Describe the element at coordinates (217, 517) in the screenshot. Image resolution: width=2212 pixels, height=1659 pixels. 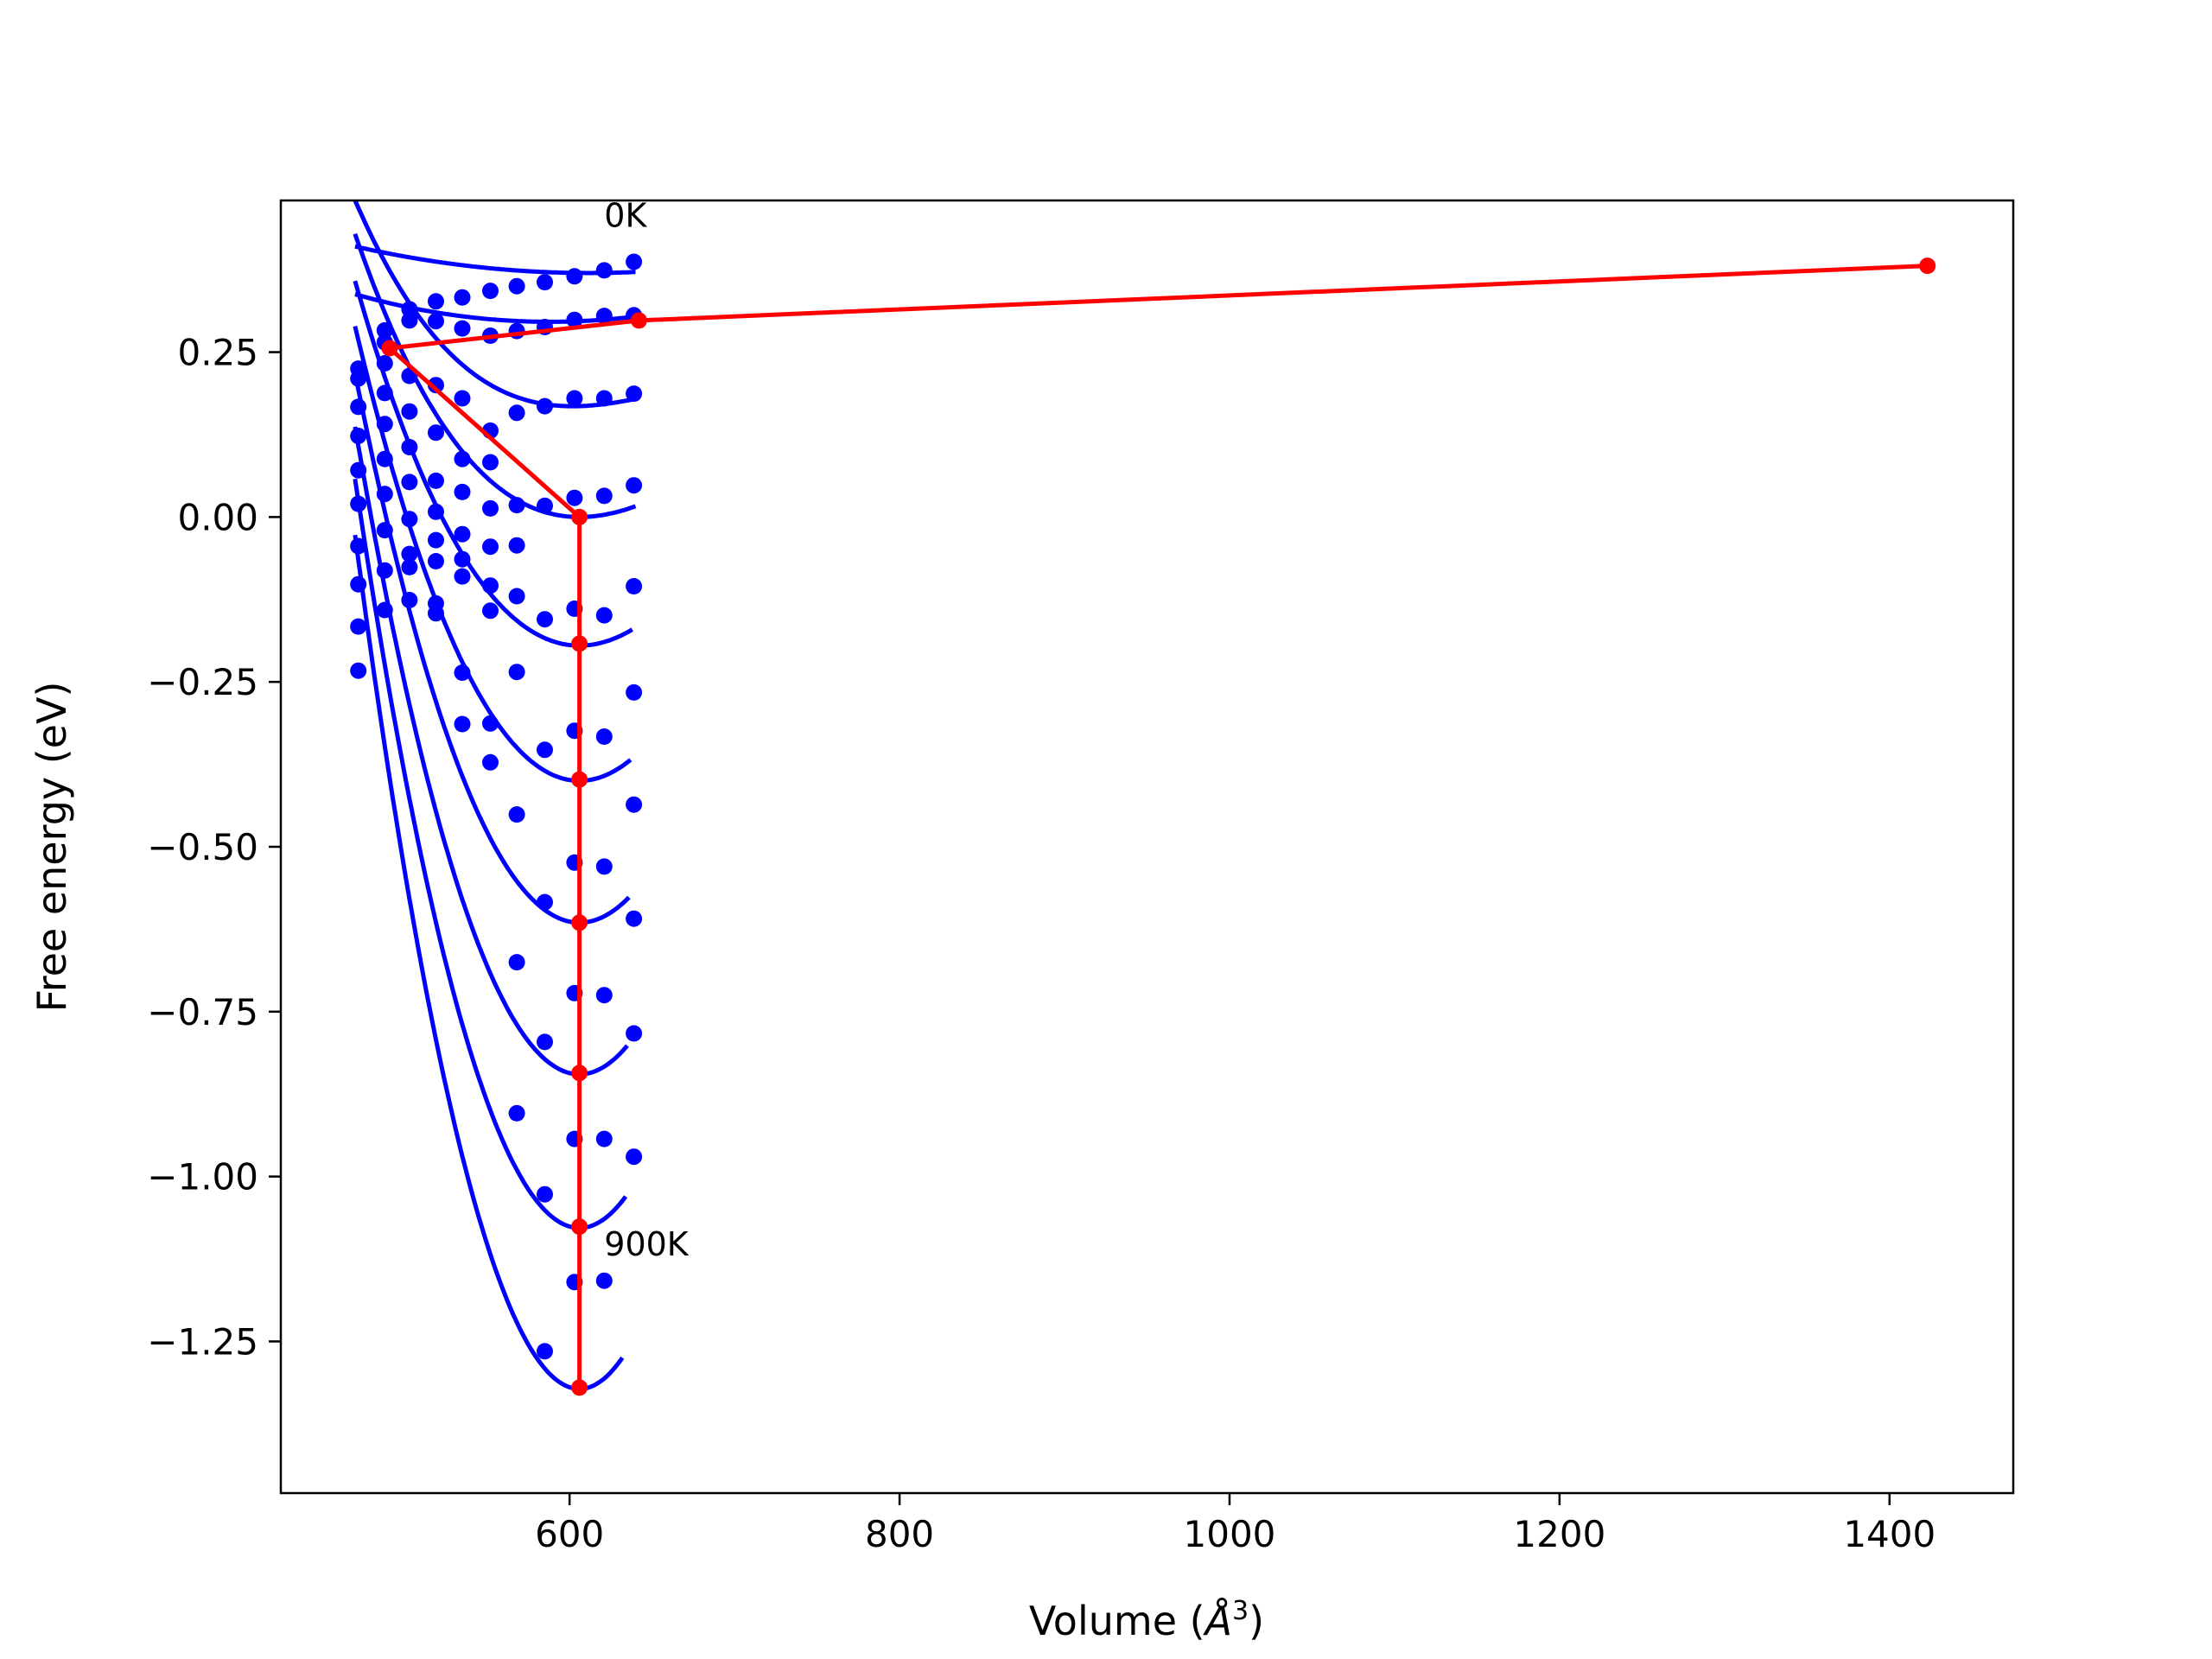
I see `y-tick-label-5: 0.00` at that location.